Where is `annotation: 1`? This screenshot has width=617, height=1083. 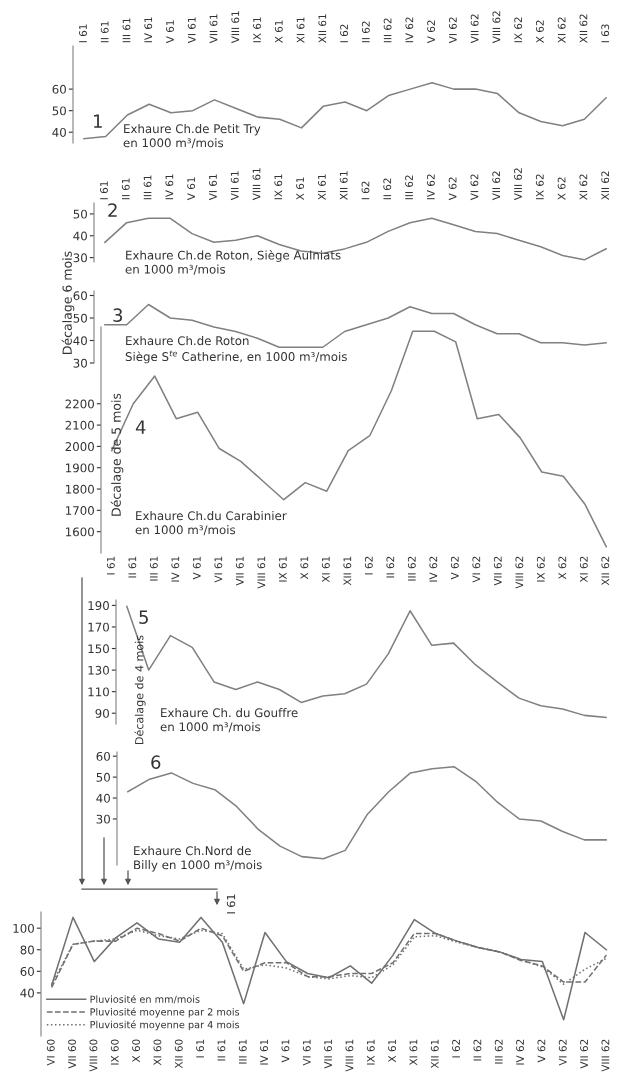 annotation: 1 is located at coordinates (97, 121).